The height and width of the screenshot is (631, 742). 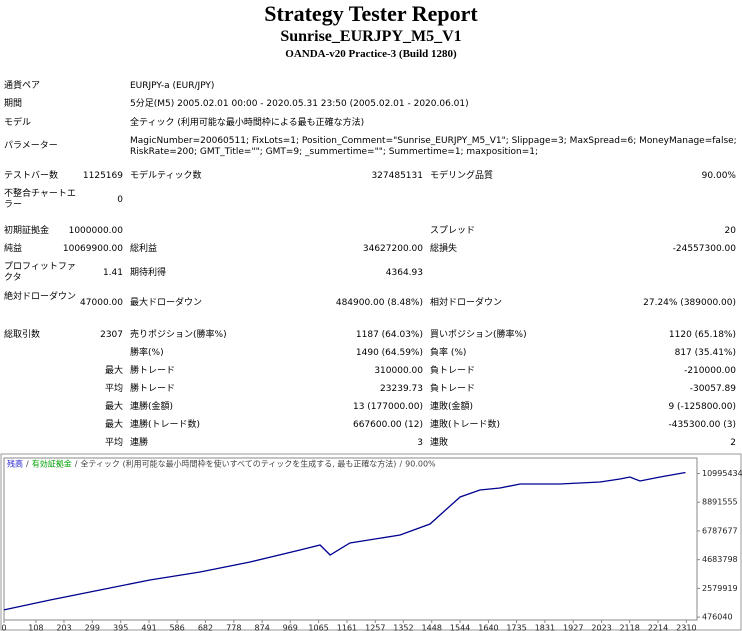 I want to click on stat-label: 連勝(金額), so click(x=152, y=407).